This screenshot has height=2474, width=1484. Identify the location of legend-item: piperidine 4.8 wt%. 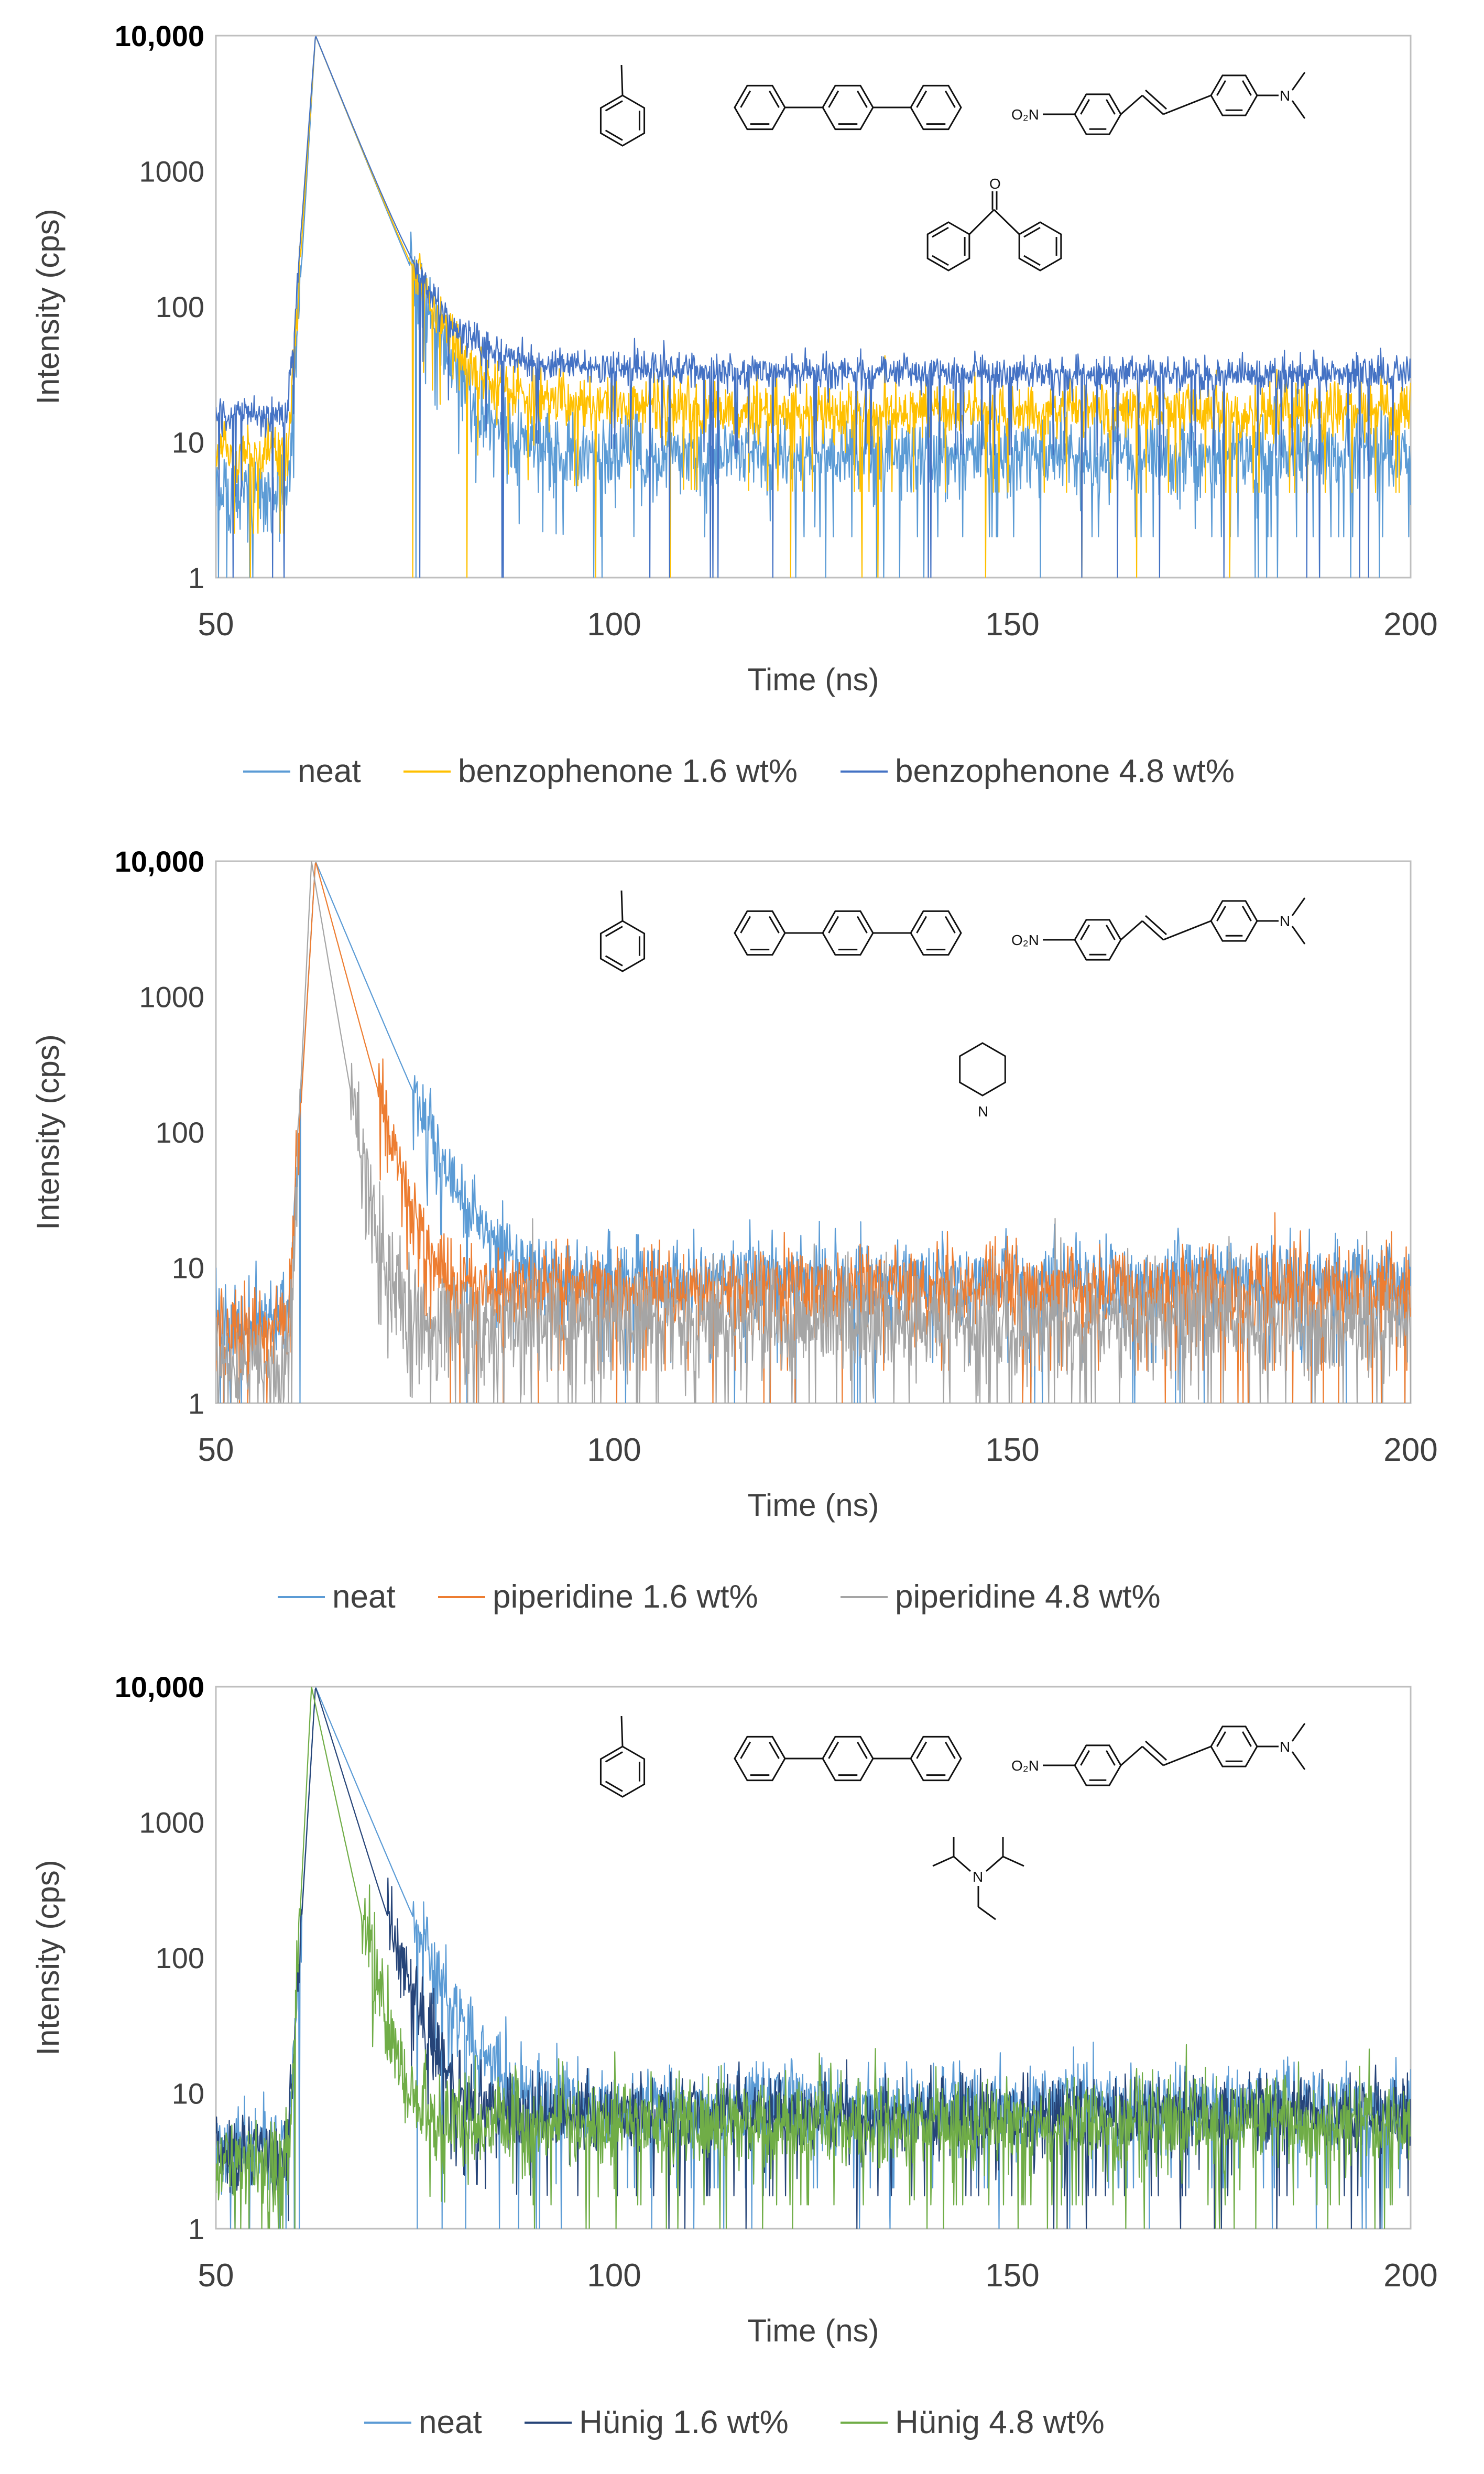
(1001, 1597).